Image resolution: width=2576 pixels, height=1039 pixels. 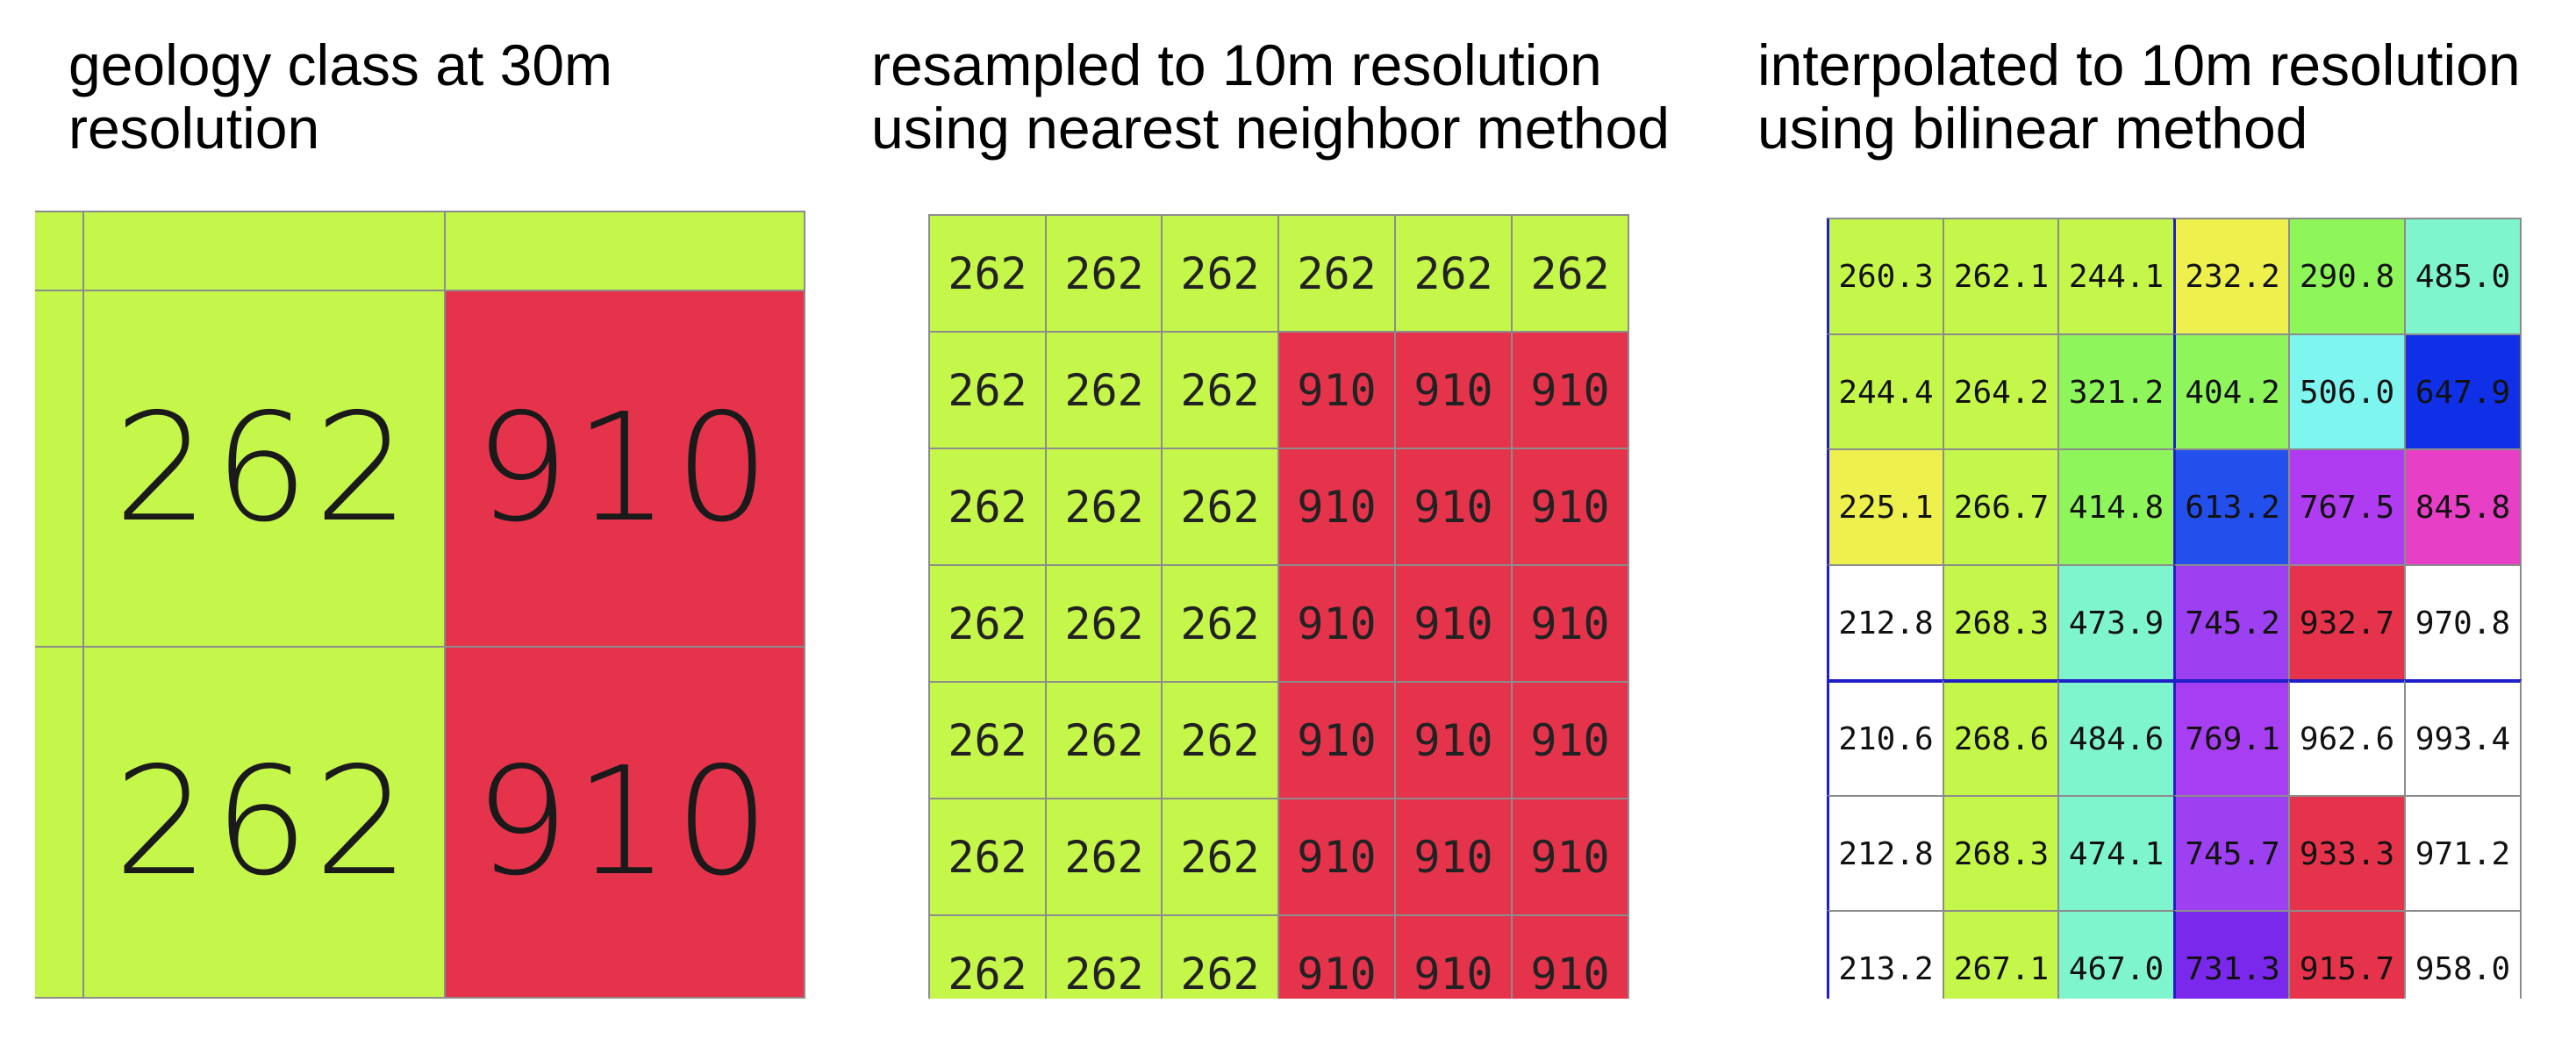 What do you see at coordinates (2116, 507) in the screenshot?
I see `panel3-cell: 414.8` at bounding box center [2116, 507].